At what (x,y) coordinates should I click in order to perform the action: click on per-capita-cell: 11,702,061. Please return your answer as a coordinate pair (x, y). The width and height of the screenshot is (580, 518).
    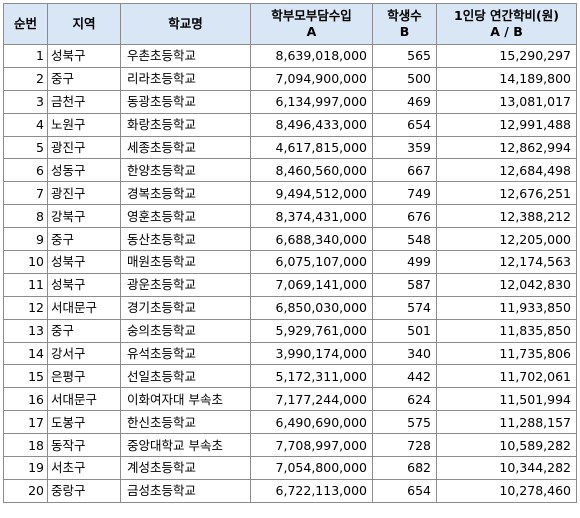
    Looking at the image, I should click on (506, 376).